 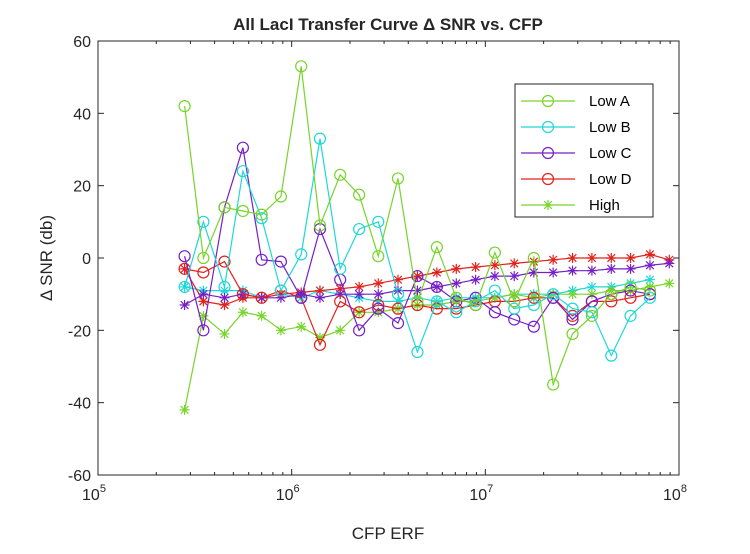 What do you see at coordinates (388, 24) in the screenshot?
I see `chart-title: All LacI Transfer Curve Δ SNR vs. CFP` at bounding box center [388, 24].